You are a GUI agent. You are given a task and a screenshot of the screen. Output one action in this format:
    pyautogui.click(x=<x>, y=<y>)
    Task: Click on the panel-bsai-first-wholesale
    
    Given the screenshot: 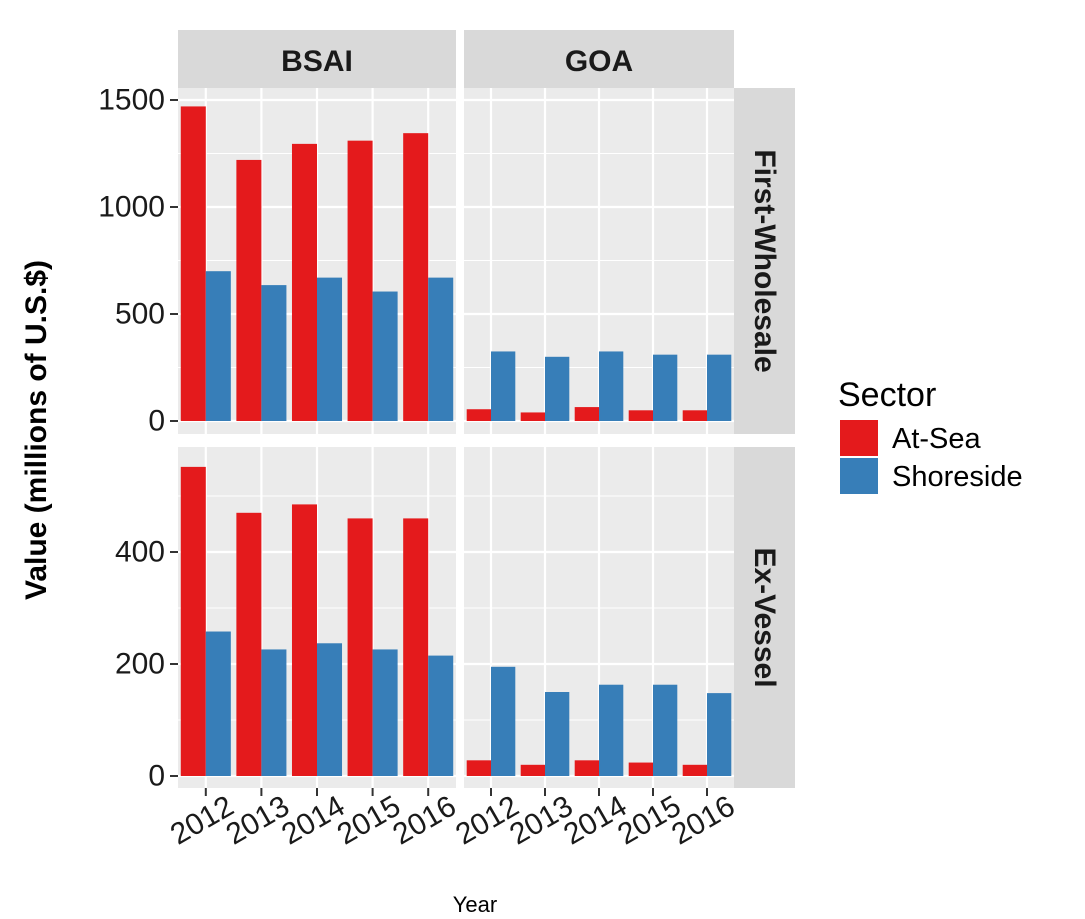 What is the action you would take?
    pyautogui.click(x=317, y=261)
    